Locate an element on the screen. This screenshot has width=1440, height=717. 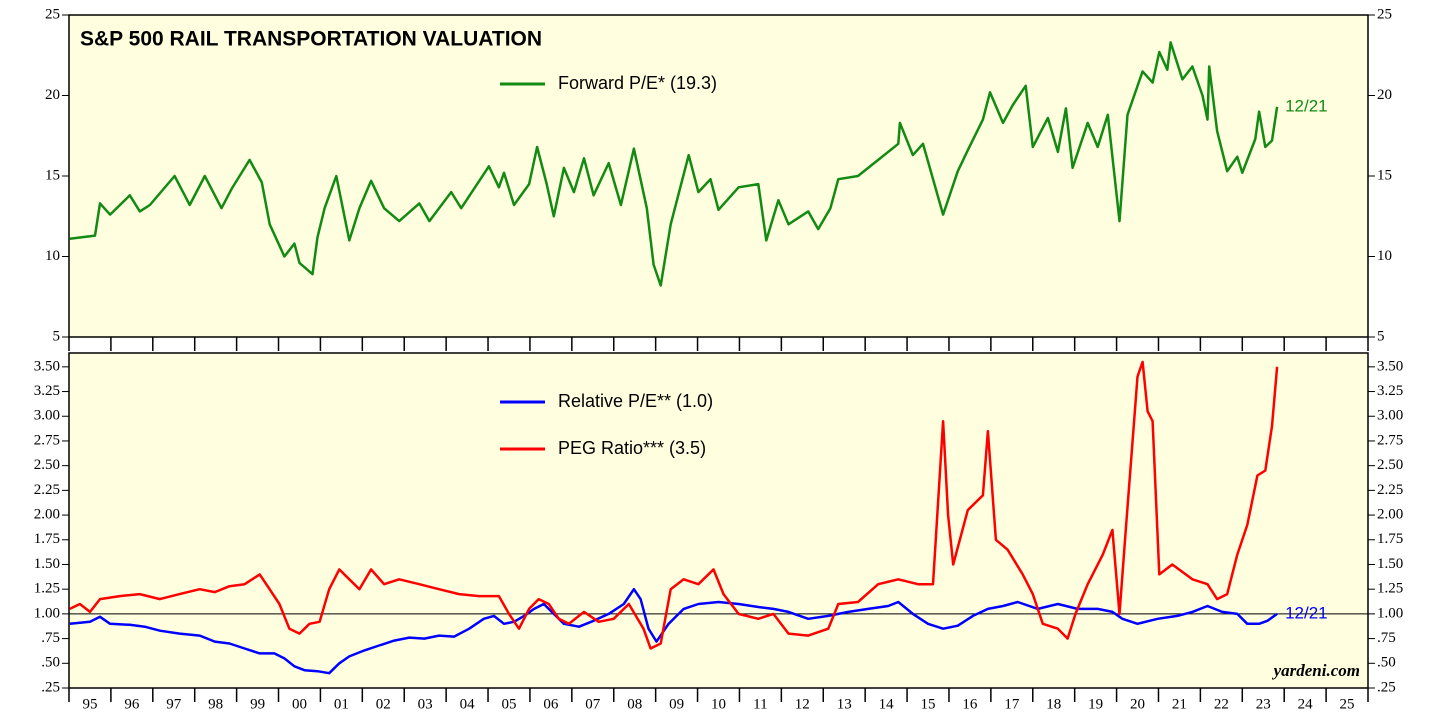
y-tick-label: 15 is located at coordinates (52, 175).